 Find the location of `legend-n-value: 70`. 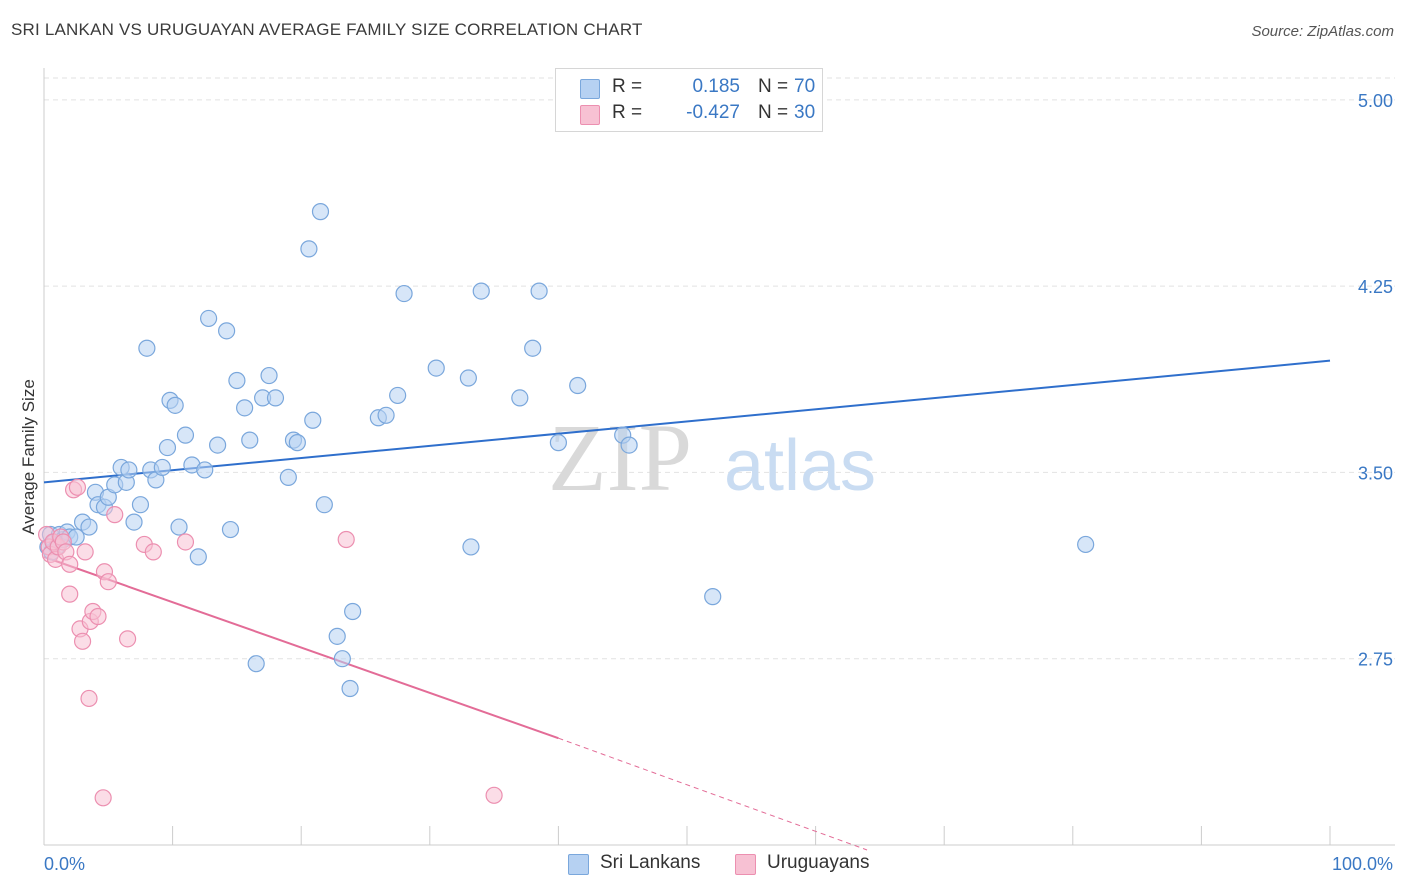

legend-n-value: 70 is located at coordinates (805, 86).